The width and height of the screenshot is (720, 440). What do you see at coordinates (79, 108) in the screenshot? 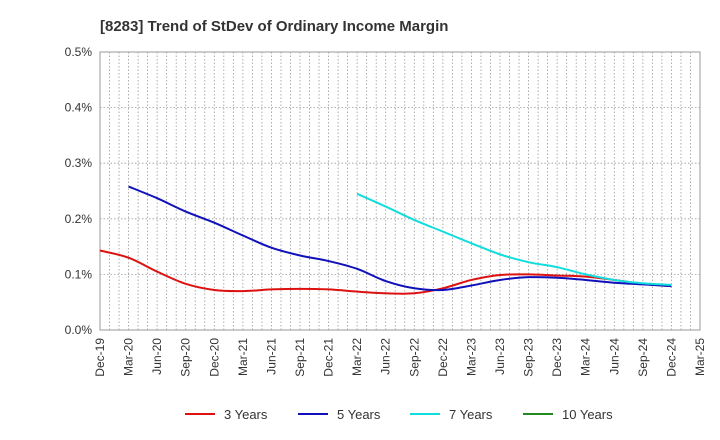
I see `y-tick-label: 0.4%` at bounding box center [79, 108].